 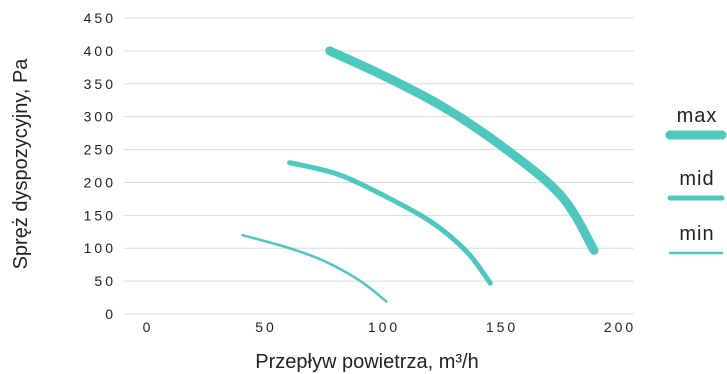 What do you see at coordinates (105, 281) in the screenshot?
I see `y-tick-label: 50` at bounding box center [105, 281].